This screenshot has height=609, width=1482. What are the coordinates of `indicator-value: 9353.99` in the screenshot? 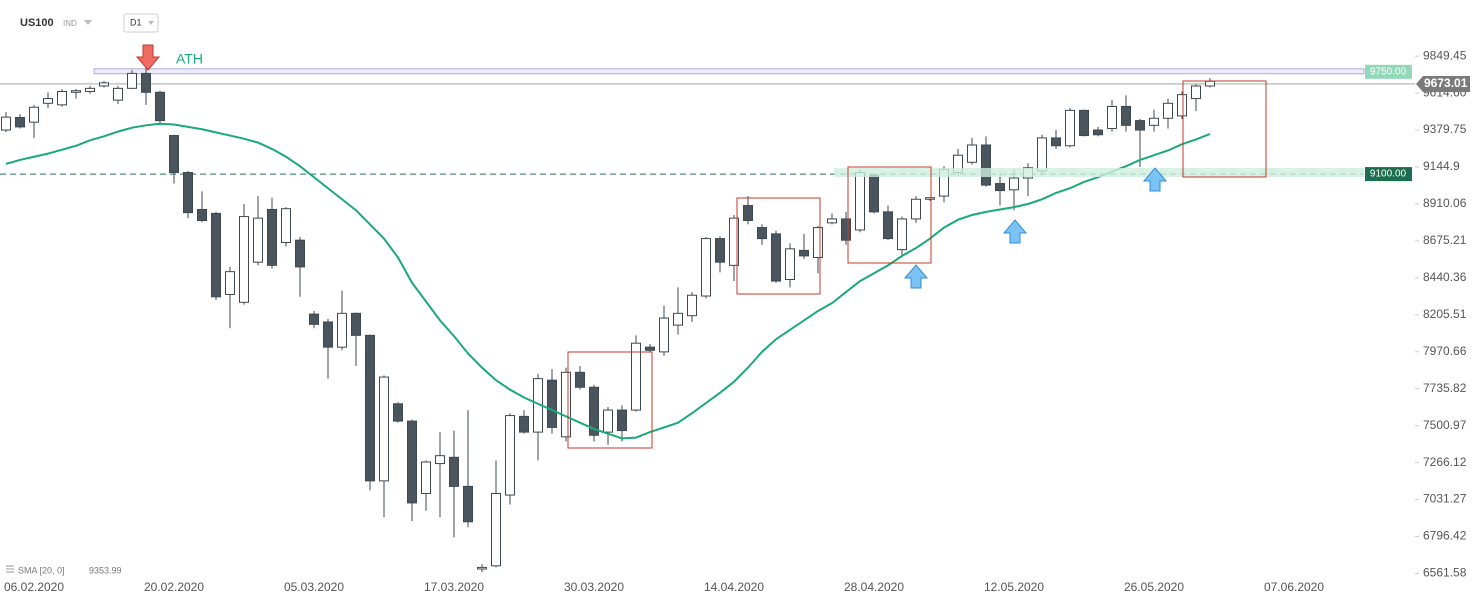 It's located at (105, 570).